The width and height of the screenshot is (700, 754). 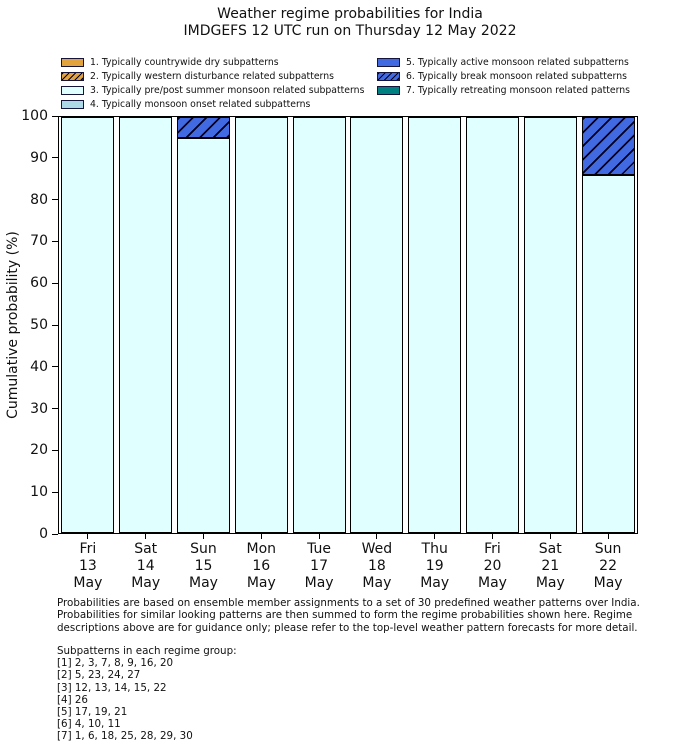 I want to click on legend-item-1: 1. Typically countrywide dry subpatterns, so click(x=170, y=62).